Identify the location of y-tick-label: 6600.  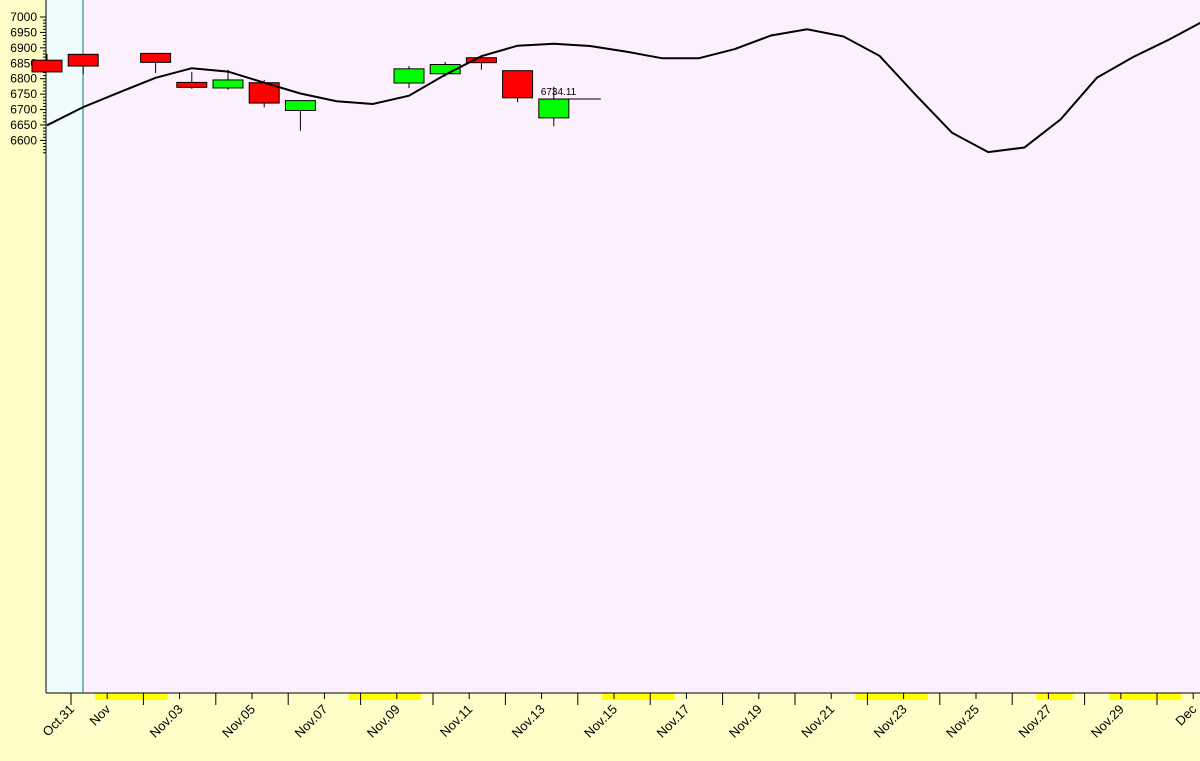
(23, 140).